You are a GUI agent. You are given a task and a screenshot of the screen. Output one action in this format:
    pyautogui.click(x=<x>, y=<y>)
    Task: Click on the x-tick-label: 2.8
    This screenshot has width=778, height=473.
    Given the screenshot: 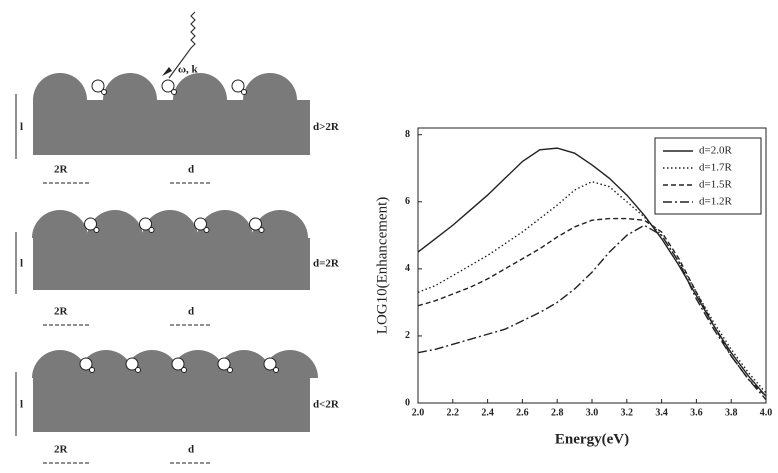 What is the action you would take?
    pyautogui.click(x=557, y=412)
    